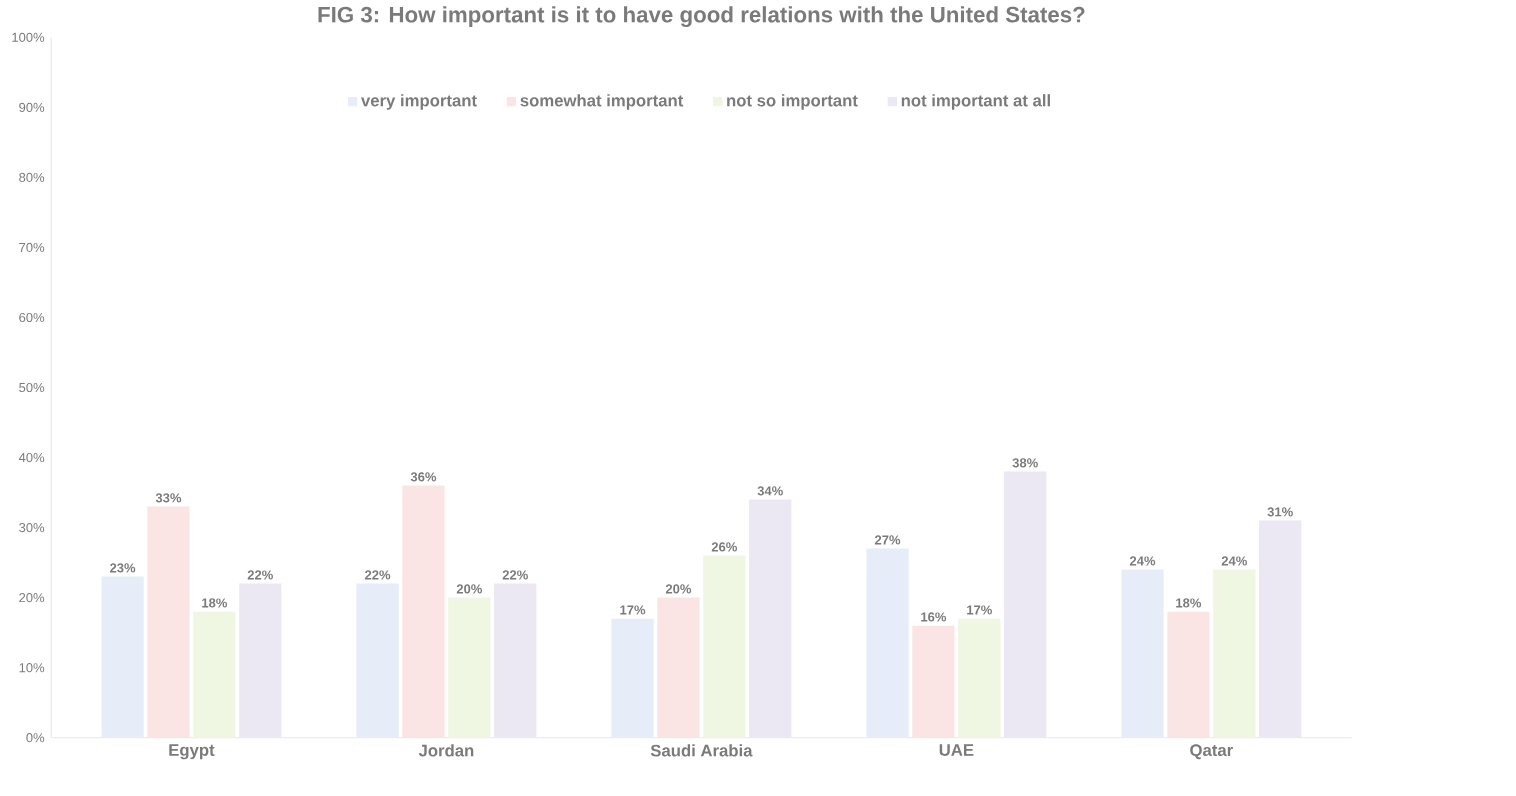 Image resolution: width=1516 pixels, height=796 pixels. What do you see at coordinates (701, 17) in the screenshot?
I see `chart-title: FIG 3: How important is it to have good relations with the United States?` at bounding box center [701, 17].